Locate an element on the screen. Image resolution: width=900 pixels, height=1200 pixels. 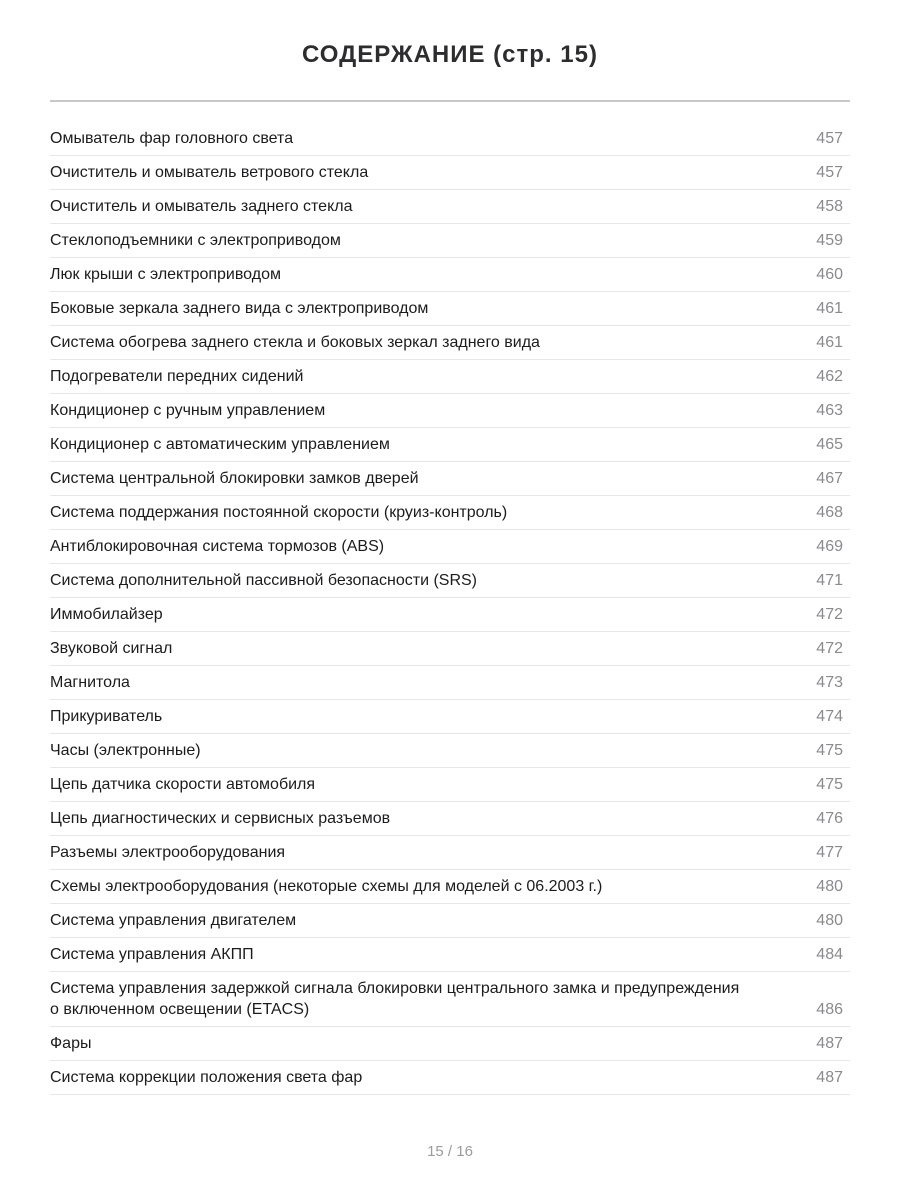
toc-entry: Разъемы электрооборудования 477 is located at coordinates (450, 853).